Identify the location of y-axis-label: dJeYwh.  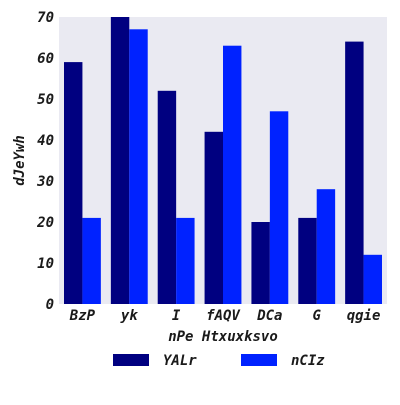
(20, 160).